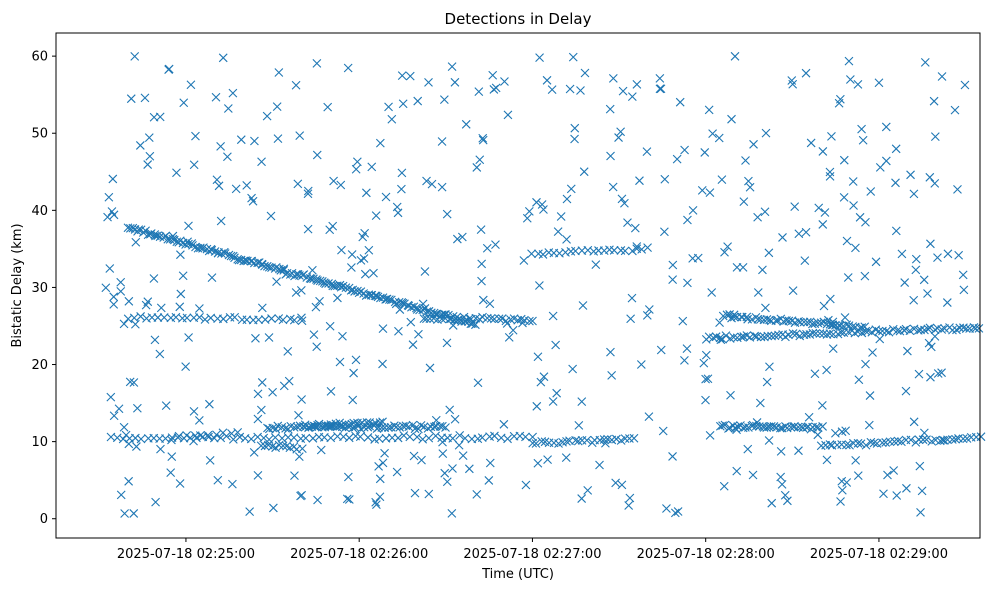 The width and height of the screenshot is (989, 595). I want to click on x-tick-label: 2025-07-18 02:28:00, so click(706, 554).